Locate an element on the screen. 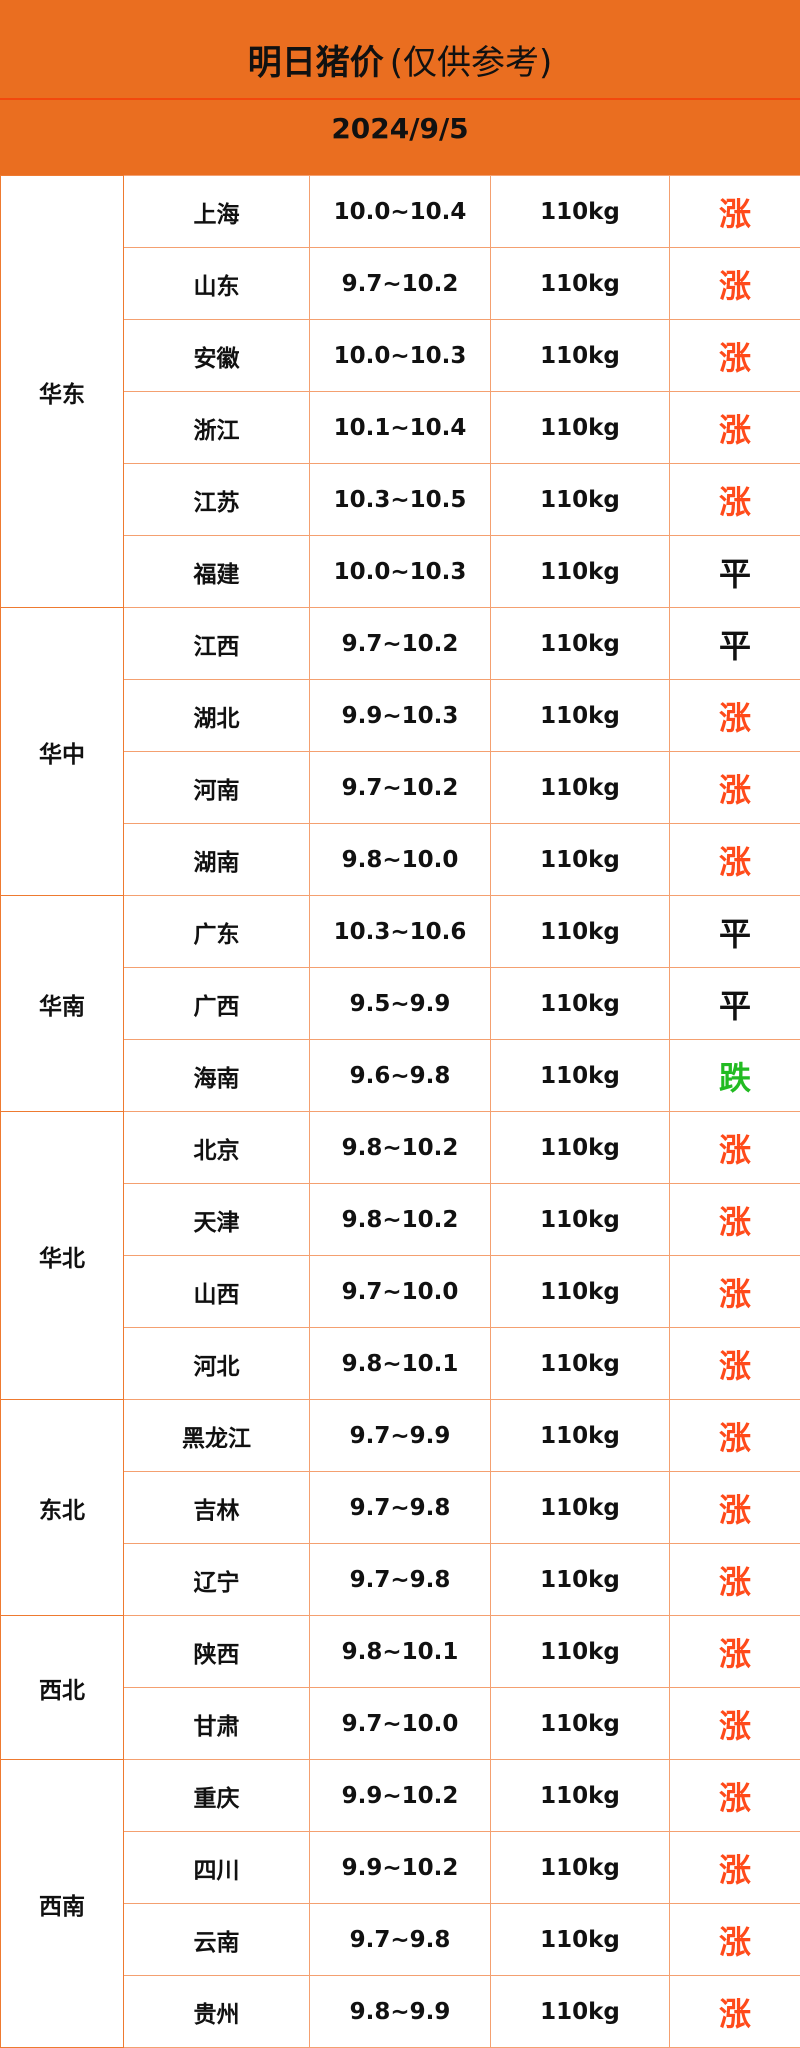 Image resolution: width=800 pixels, height=2048 pixels. price-cell: 10.3~10.5 is located at coordinates (400, 500).